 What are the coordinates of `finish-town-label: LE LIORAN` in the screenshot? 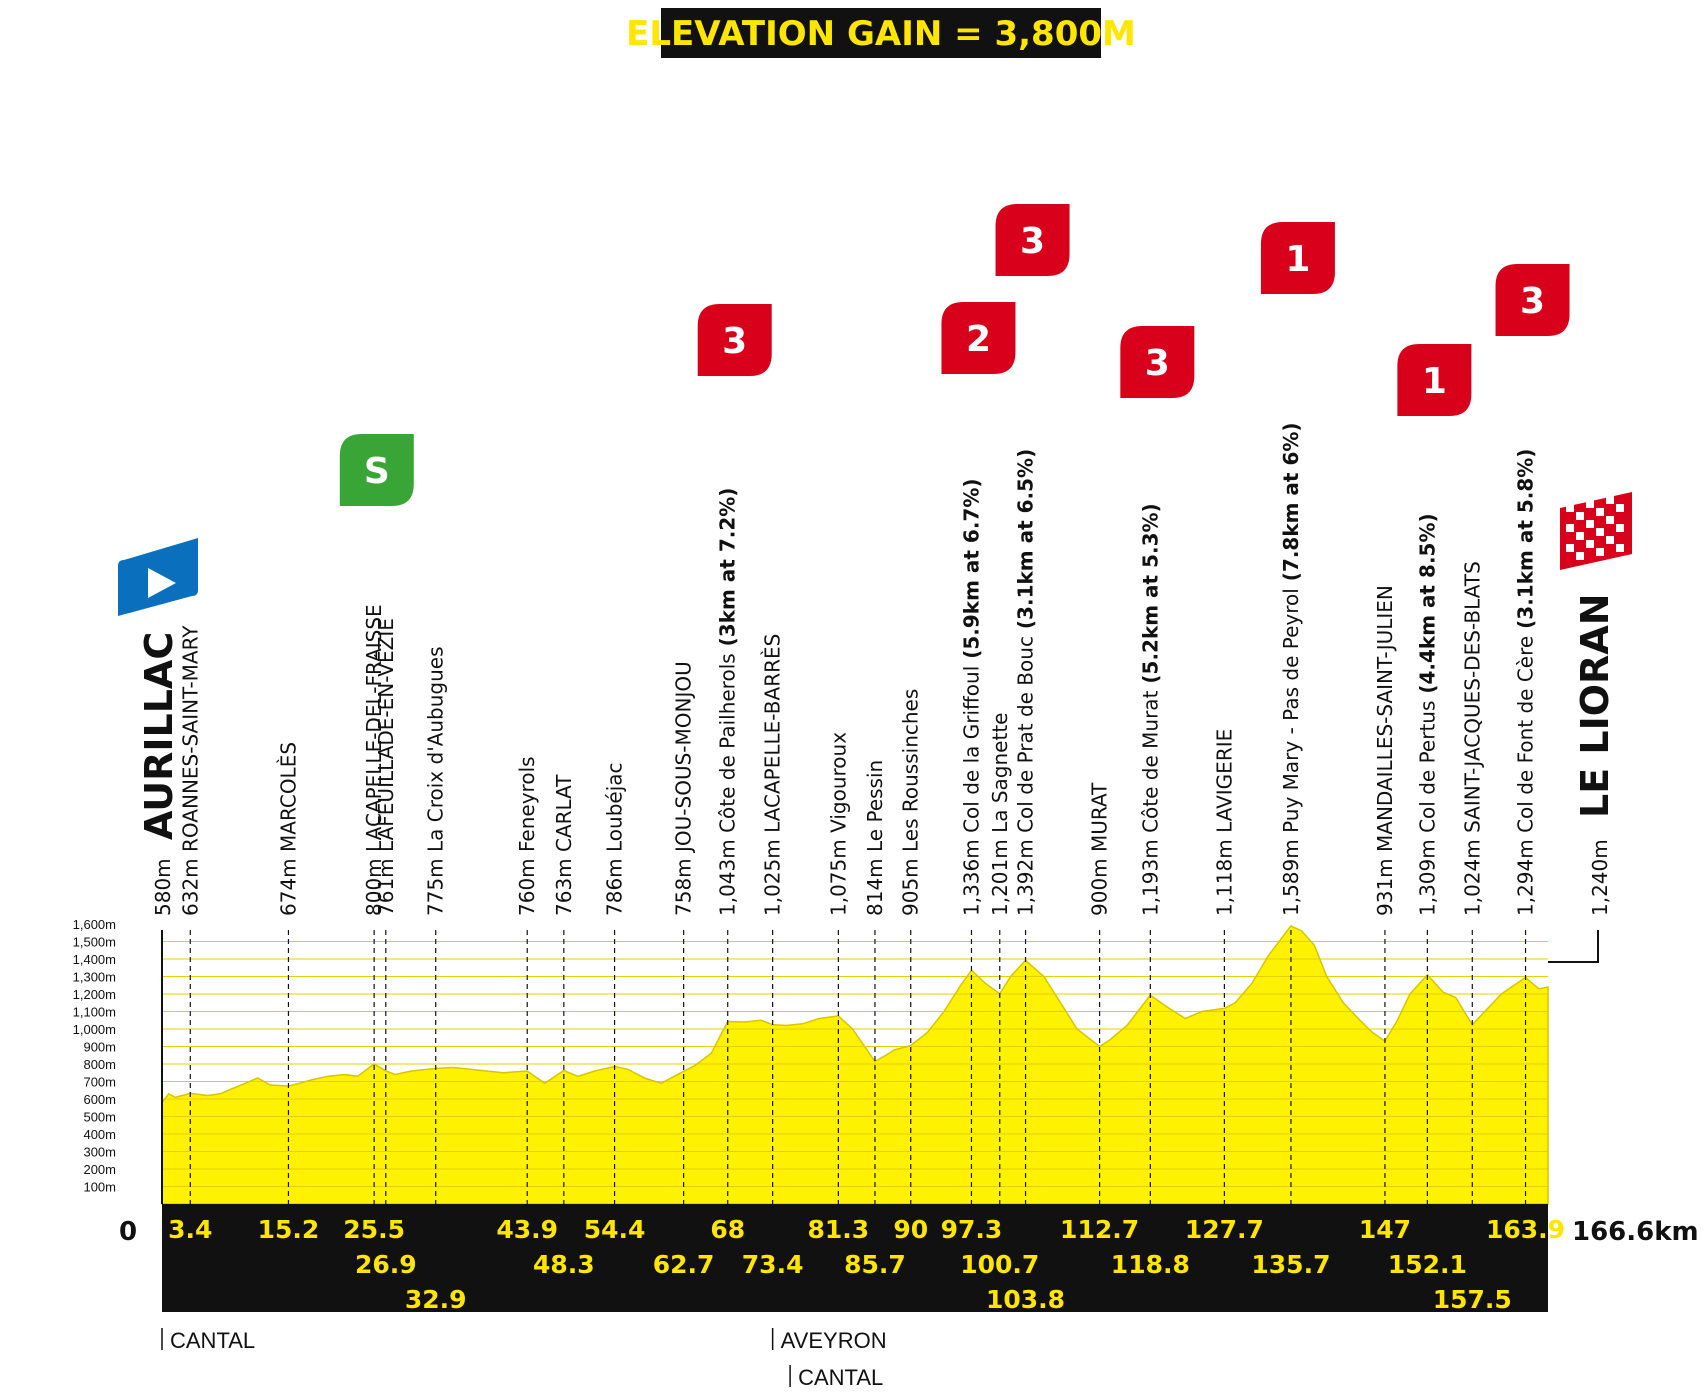 It's located at (1595, 705).